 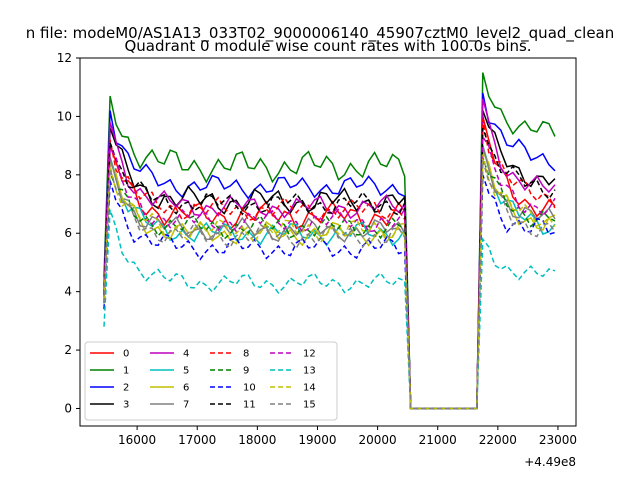 I want to click on legend-label-11: 11, so click(x=249, y=405).